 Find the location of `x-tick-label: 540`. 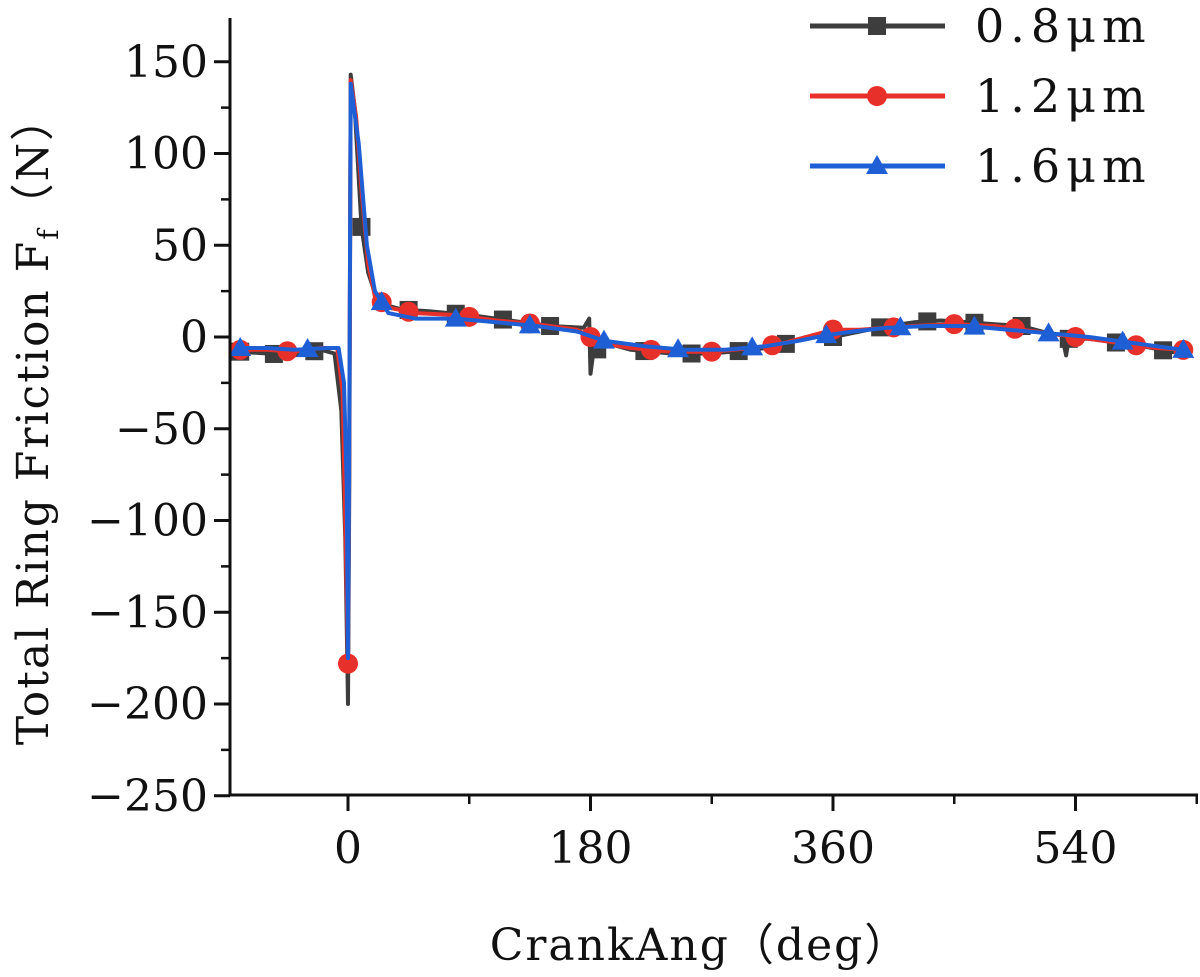

x-tick-label: 540 is located at coordinates (1076, 848).